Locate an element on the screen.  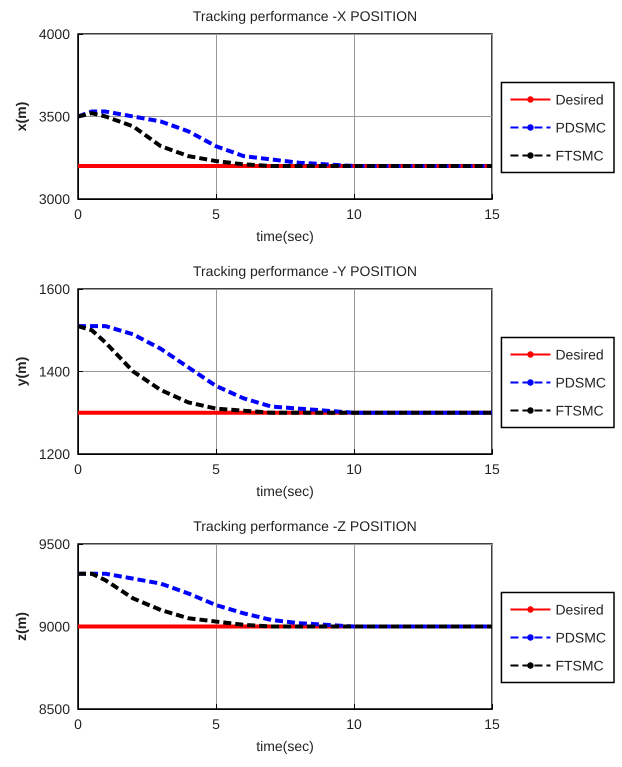
chart-title: Tracking performance -X POSITION is located at coordinates (305, 16).